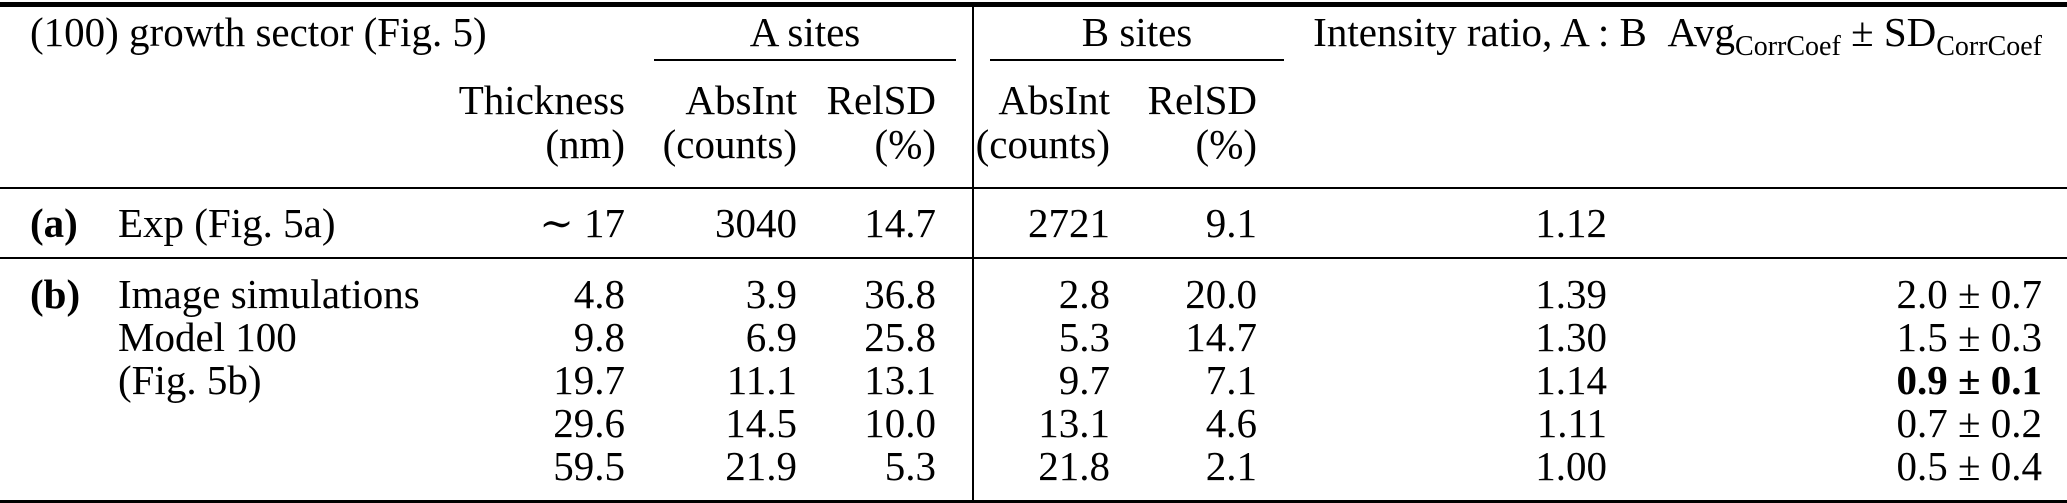 This screenshot has height=503, width=2067. I want to click on cell-a-relsd: 13.1, so click(892, 380).